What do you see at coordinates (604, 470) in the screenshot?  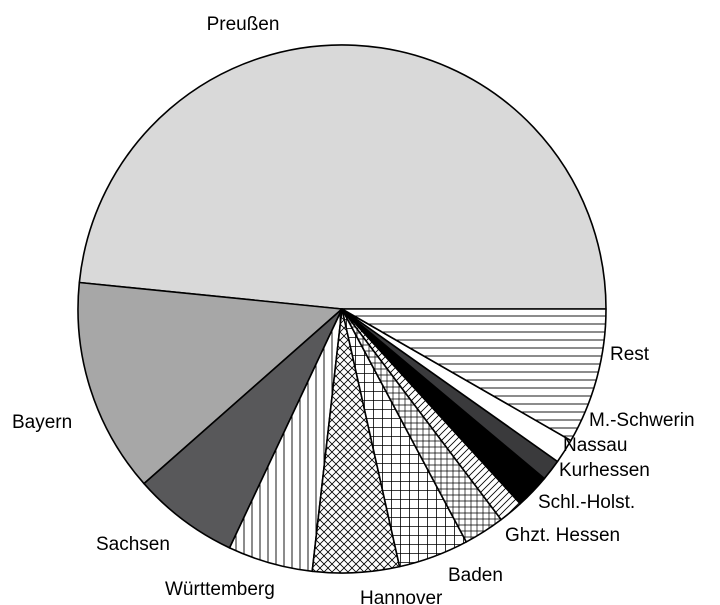 I see `slice-label-kurhessen: Kurhessen` at bounding box center [604, 470].